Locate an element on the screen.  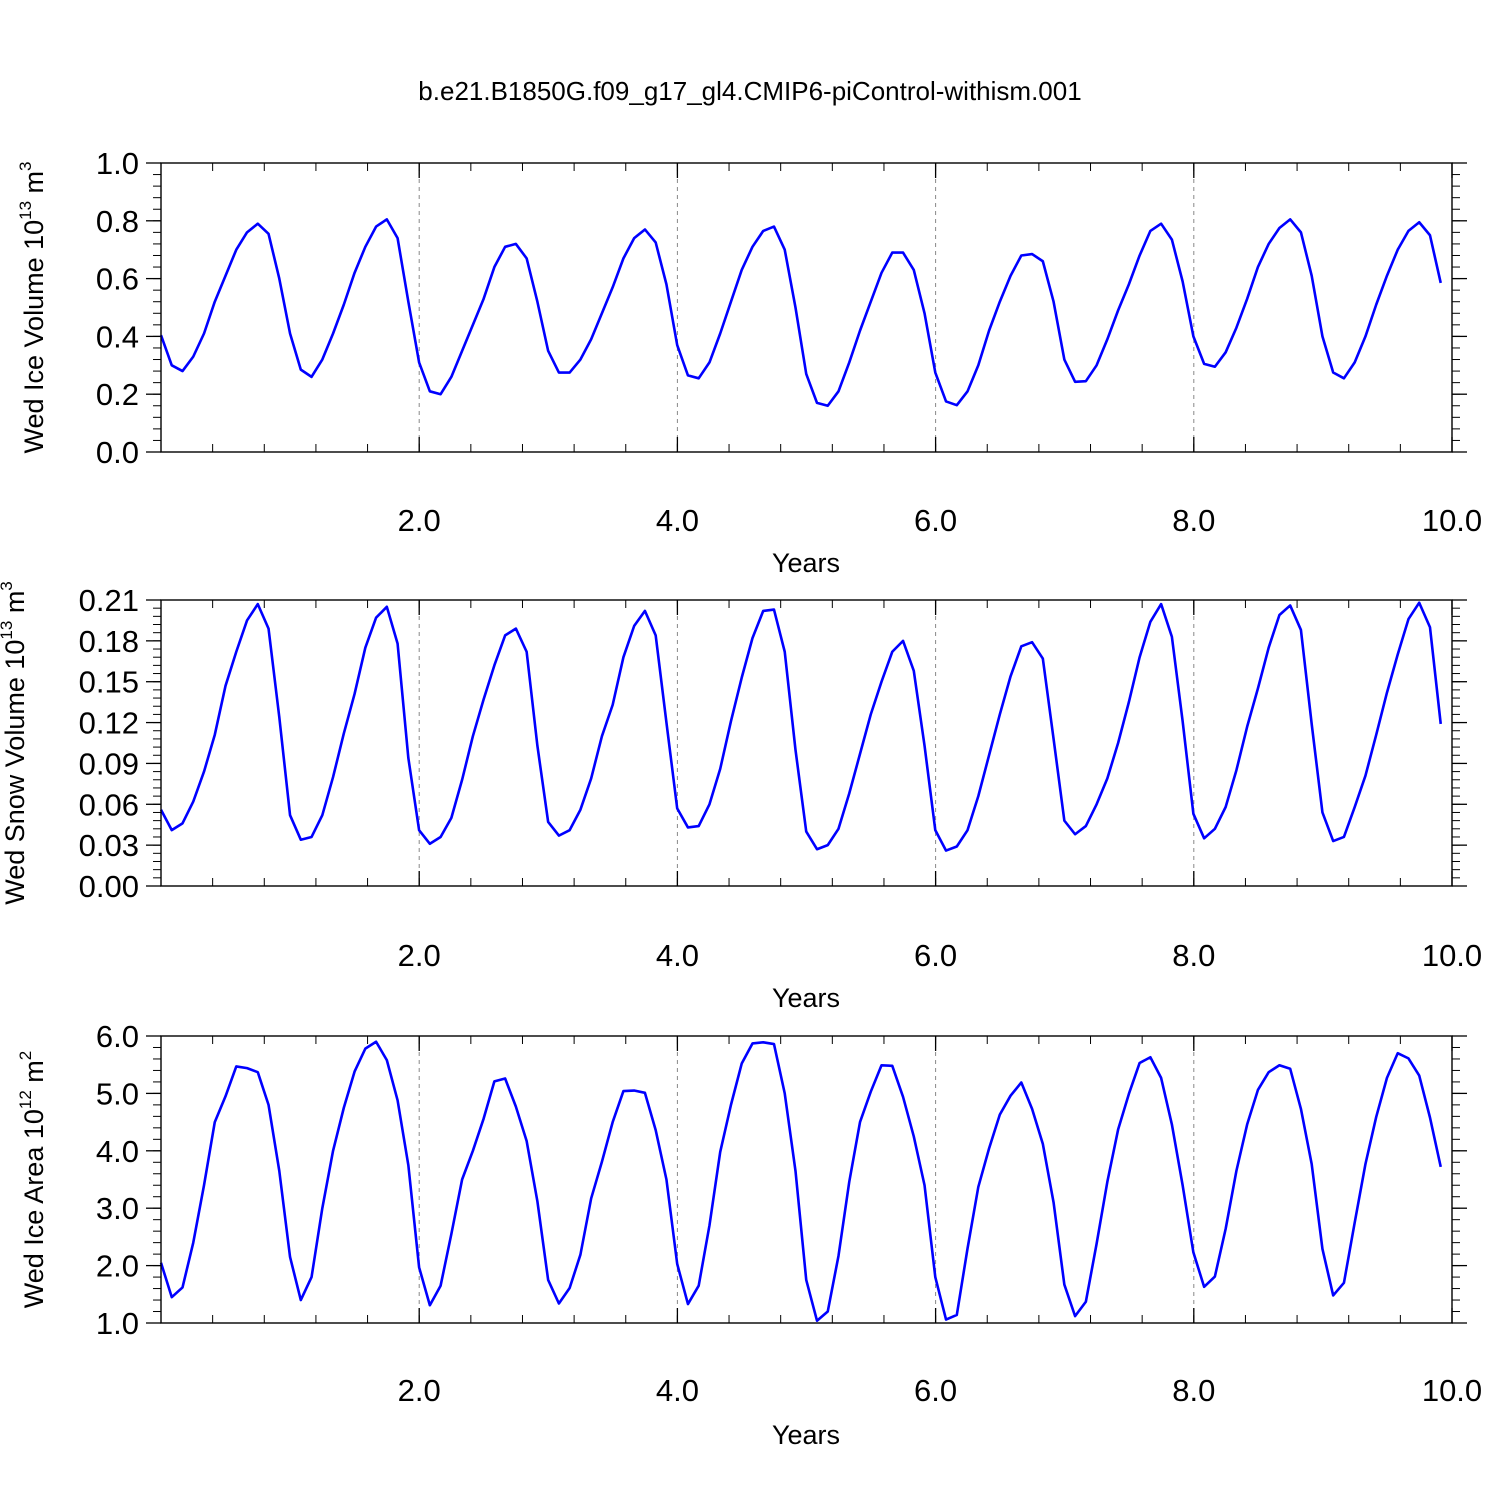
y-tick-label: 5.0 is located at coordinates (117, 1093).